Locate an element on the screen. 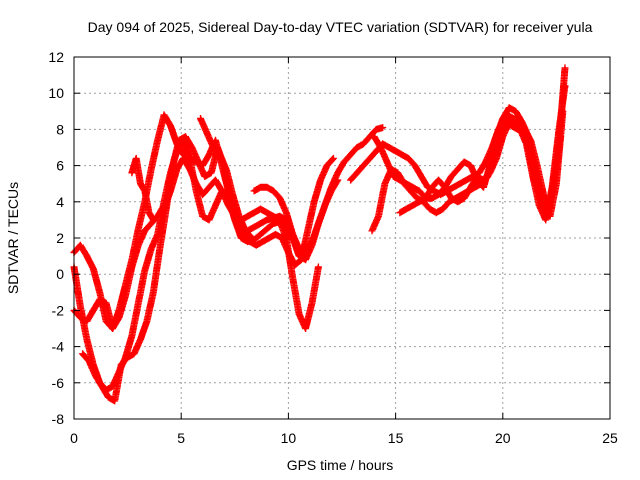 The height and width of the screenshot is (480, 640). y-tick-label: 0 is located at coordinates (60, 274).